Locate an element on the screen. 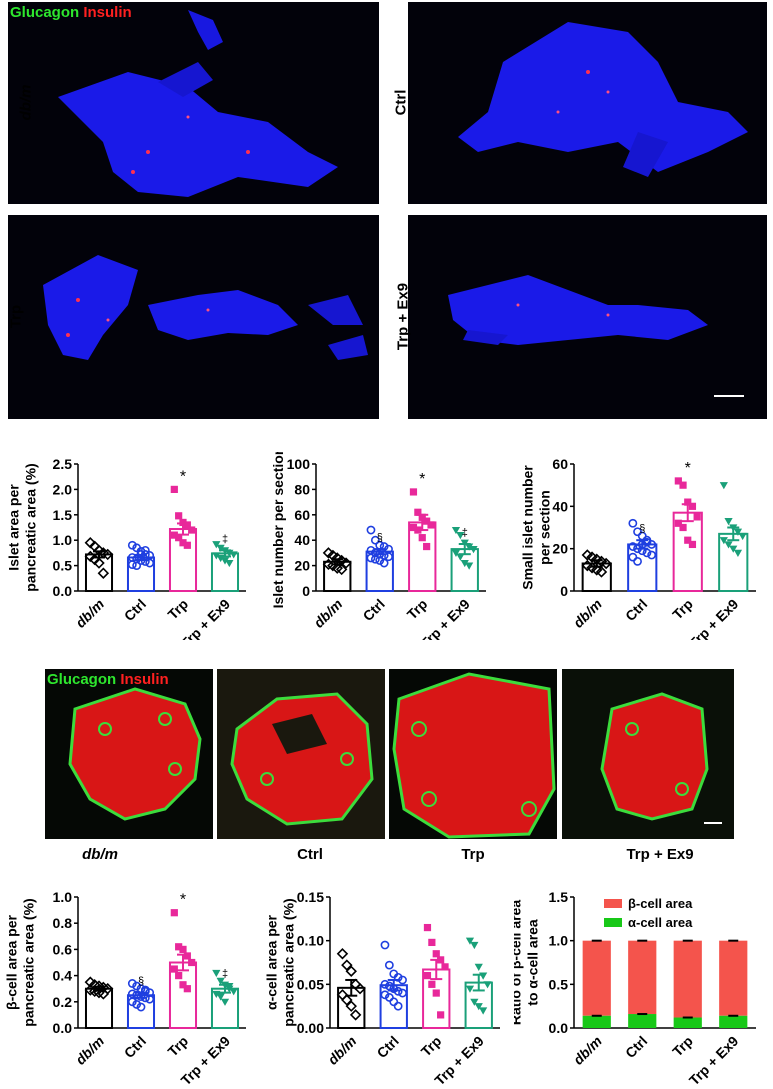 This screenshot has height=1089, width=773. y-axis-label-line: per section is located at coordinates (545, 527).